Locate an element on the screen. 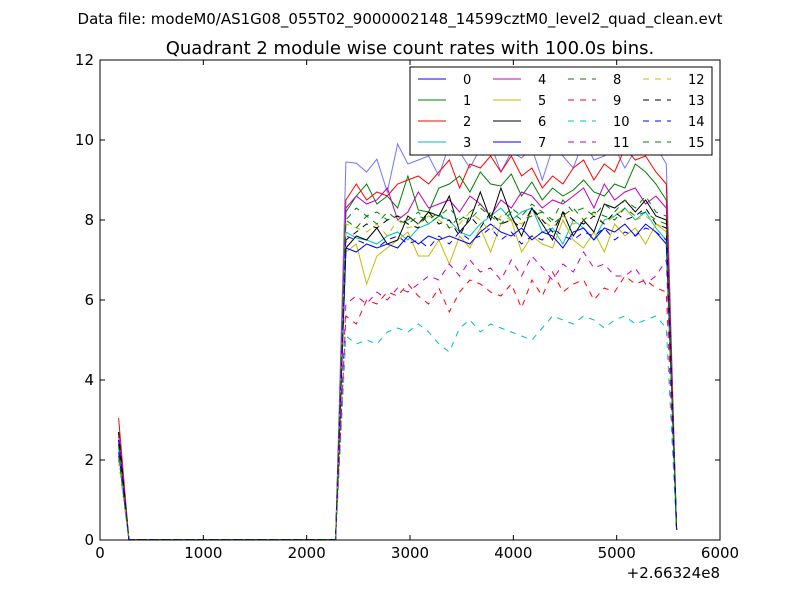 Image resolution: width=800 pixels, height=600 pixels. legend-label-6: 6 is located at coordinates (542, 122).